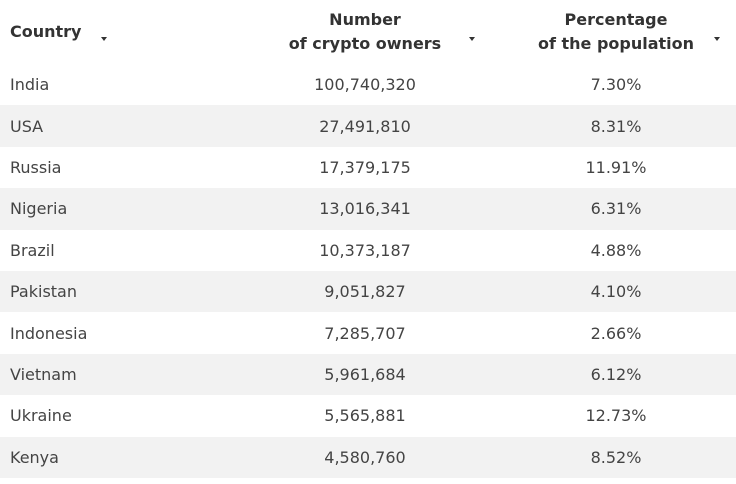  Describe the element at coordinates (43, 374) in the screenshot. I see `cell-country: Vietnam` at that location.